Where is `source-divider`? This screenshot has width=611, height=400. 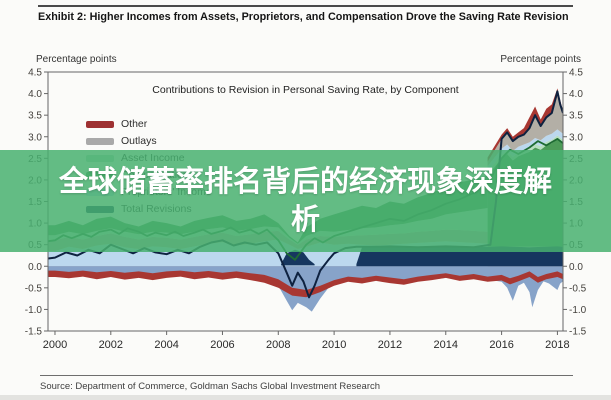 source-divider is located at coordinates (306, 375).